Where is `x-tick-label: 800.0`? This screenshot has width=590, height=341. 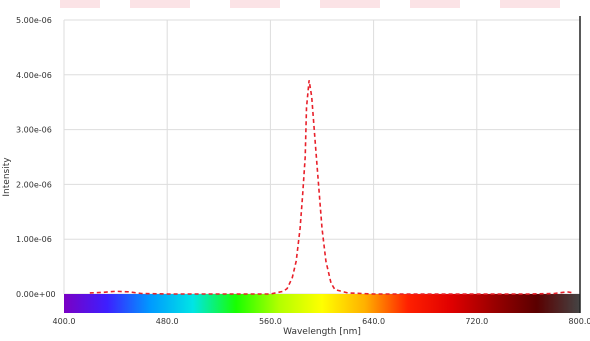
x-tick-label: 800.0 is located at coordinates (579, 321).